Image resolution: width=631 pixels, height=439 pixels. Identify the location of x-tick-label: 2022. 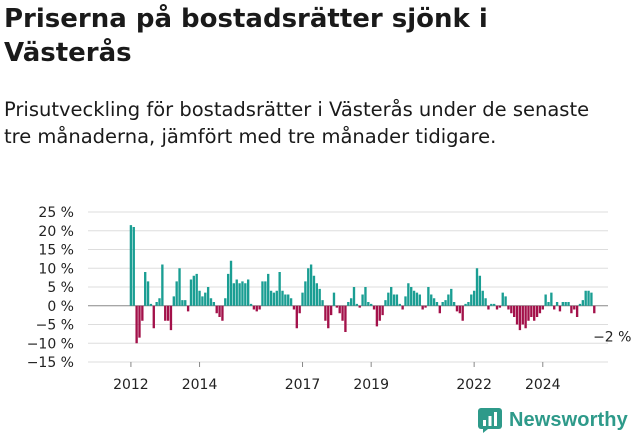
(474, 385).